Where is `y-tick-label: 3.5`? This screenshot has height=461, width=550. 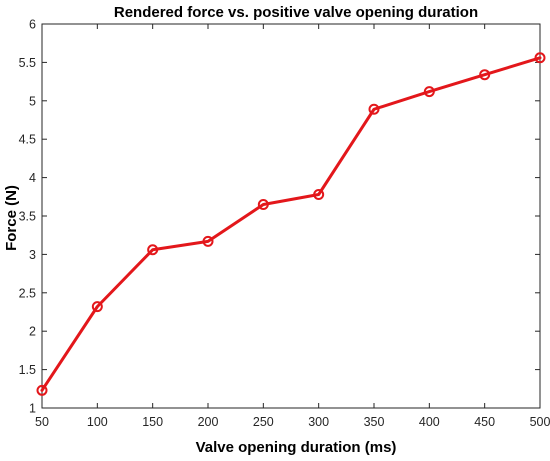 y-tick-label: 3.5 is located at coordinates (27, 217).